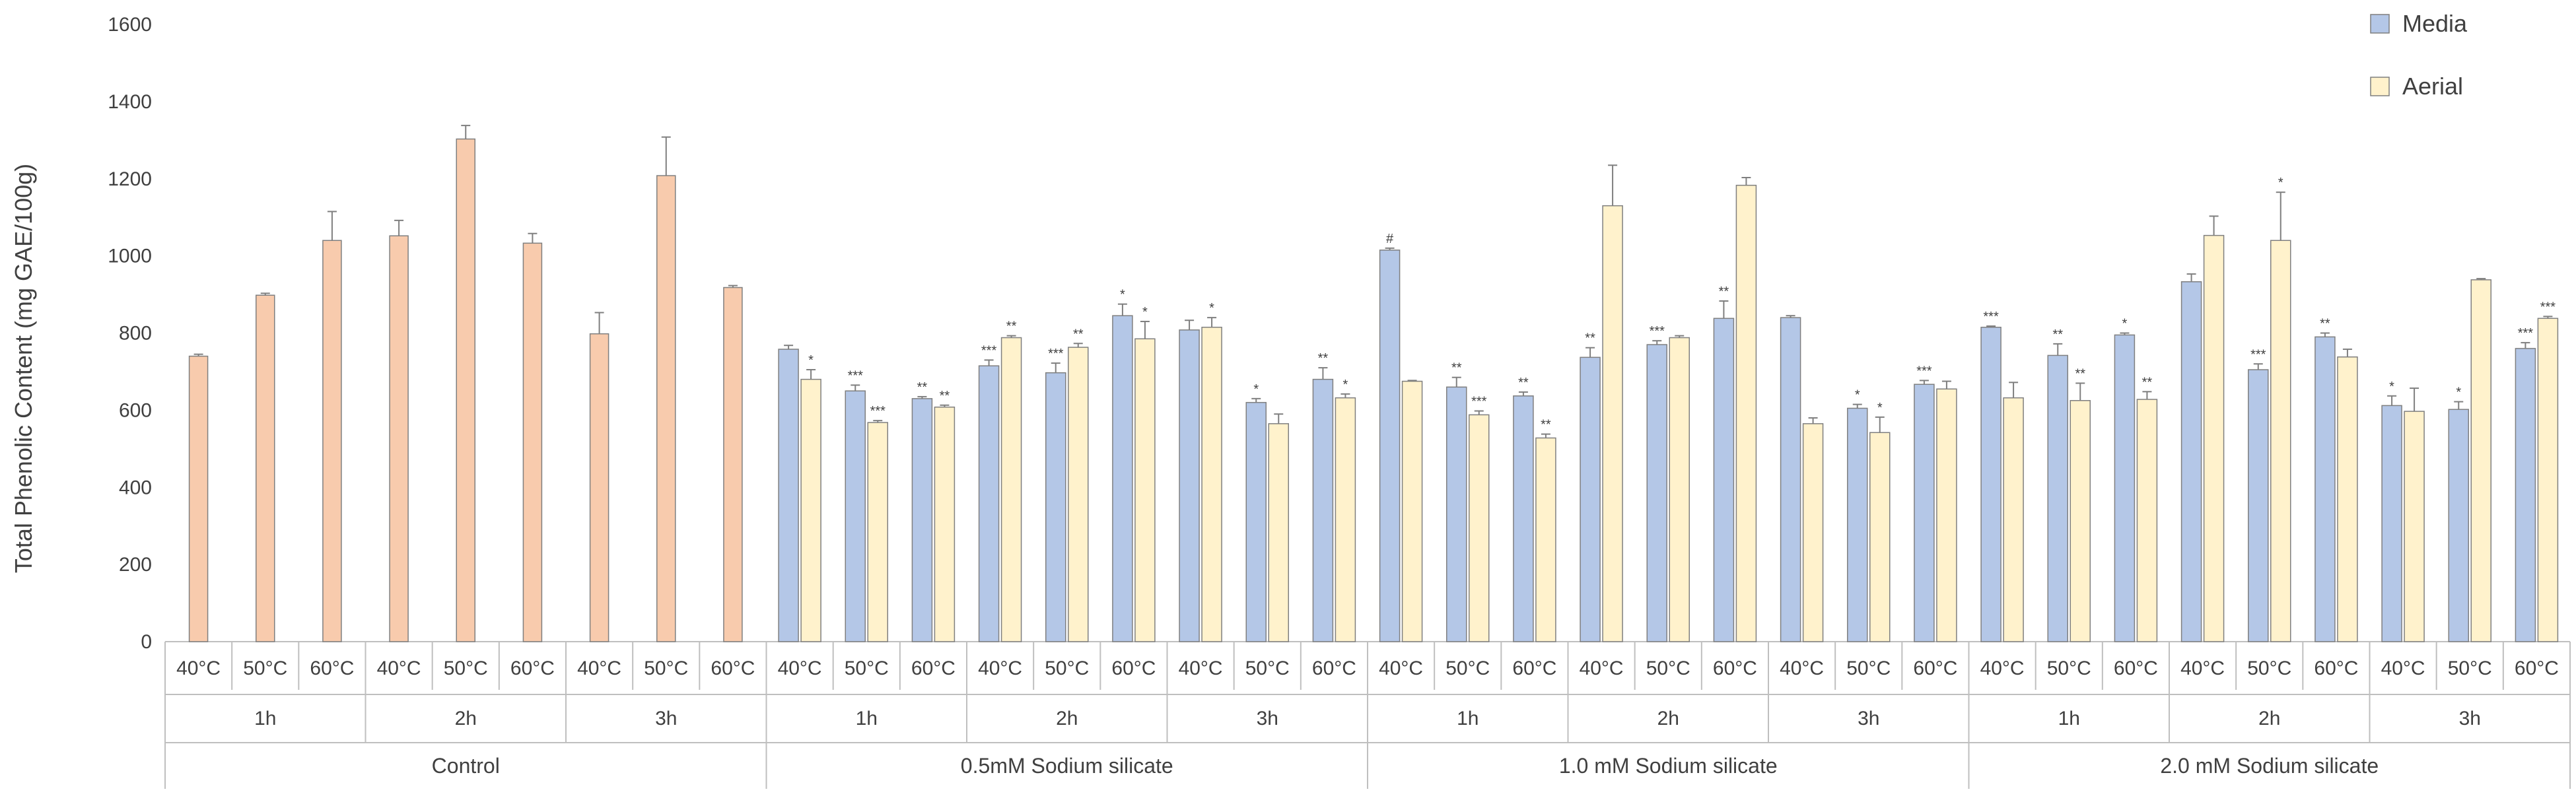 The height and width of the screenshot is (808, 2576). I want to click on y-tick-label: 1600, so click(130, 25).